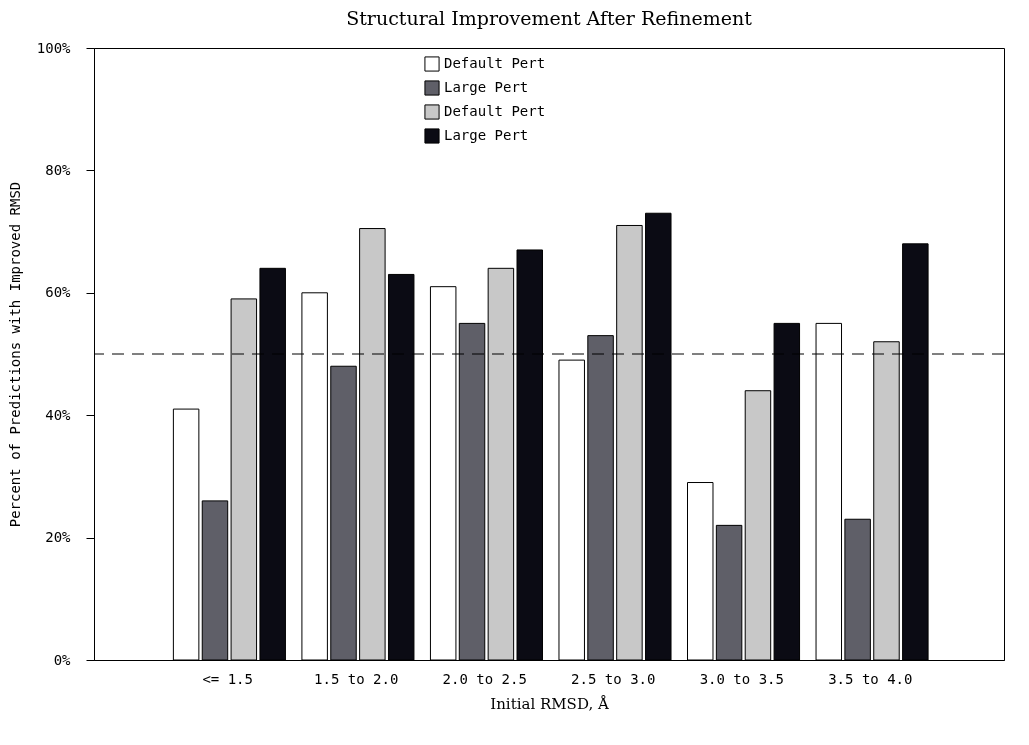 The width and height of the screenshot is (1029, 745). Describe the element at coordinates (613, 678) in the screenshot. I see `x-tick-label: 2.5 to 3.0` at that location.